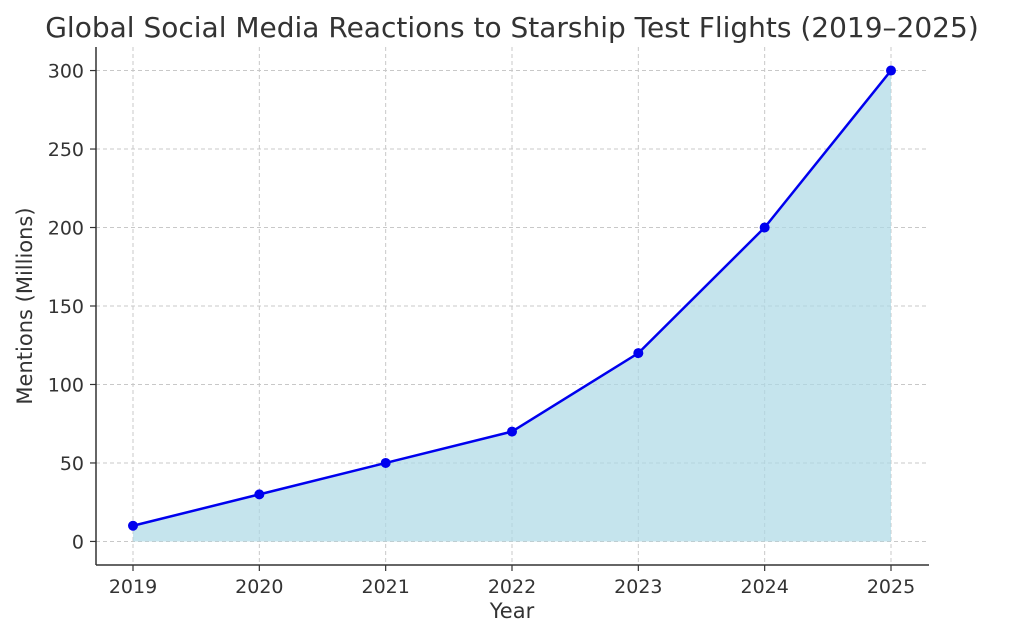 This screenshot has height=642, width=1024. What do you see at coordinates (133, 525) in the screenshot?
I see `data-point-2019` at bounding box center [133, 525].